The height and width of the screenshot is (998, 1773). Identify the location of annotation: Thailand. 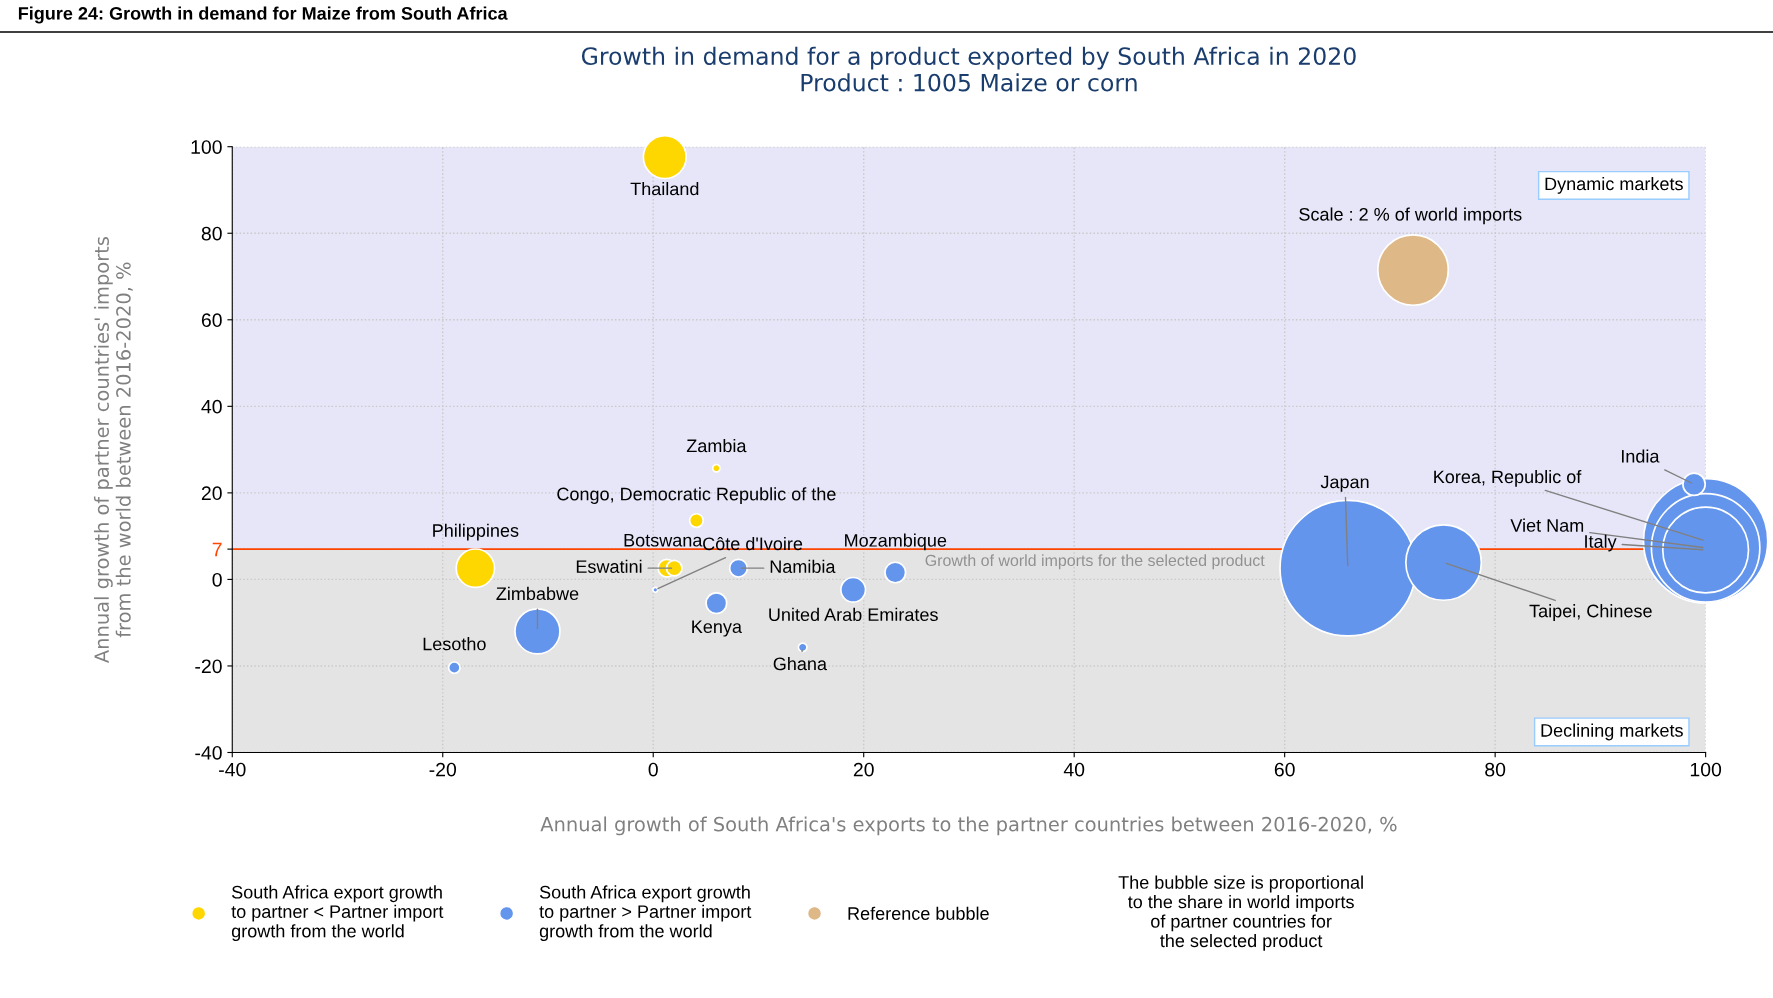
(664, 189).